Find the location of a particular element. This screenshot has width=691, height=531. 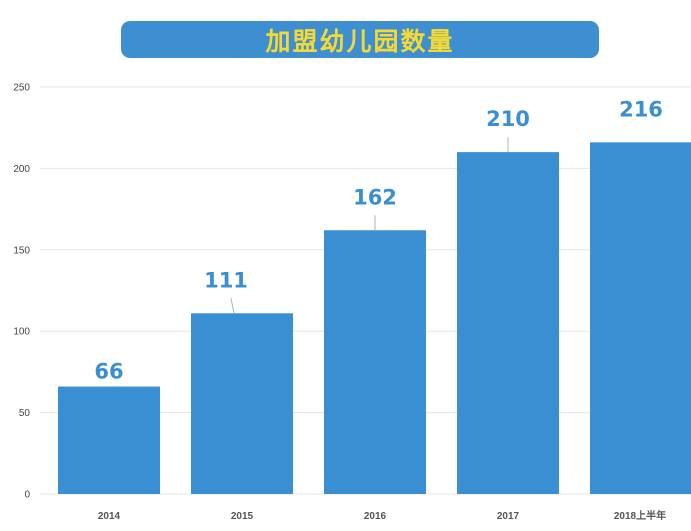

data-label: 111 is located at coordinates (226, 280).